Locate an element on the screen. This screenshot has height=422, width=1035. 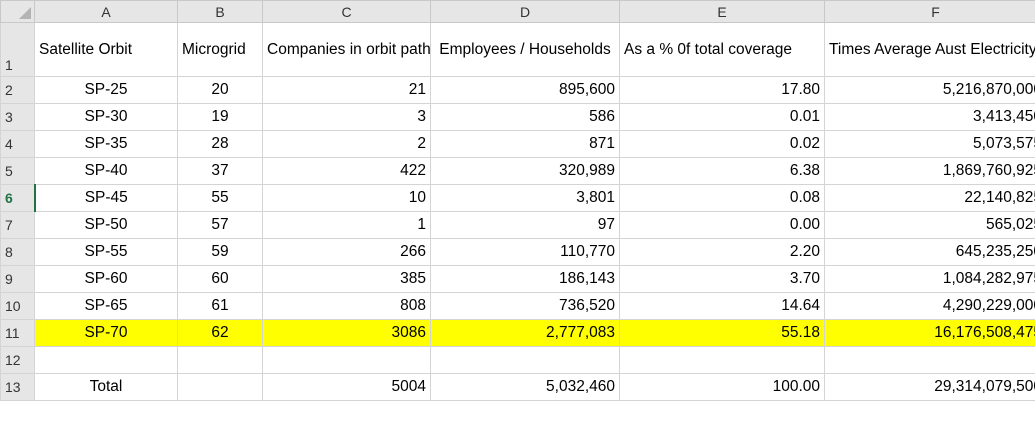
companies-cell: 808 is located at coordinates (346, 306).